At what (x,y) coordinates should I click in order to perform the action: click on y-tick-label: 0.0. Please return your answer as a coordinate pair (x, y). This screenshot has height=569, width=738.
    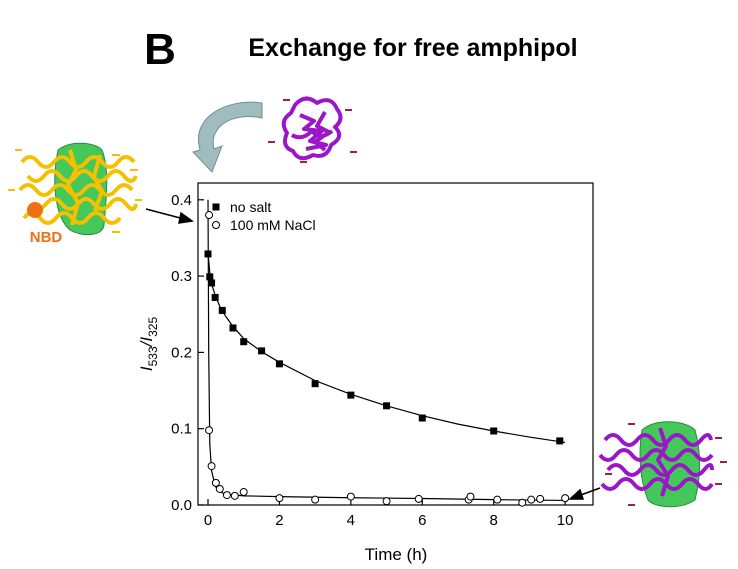
    Looking at the image, I should click on (181, 505).